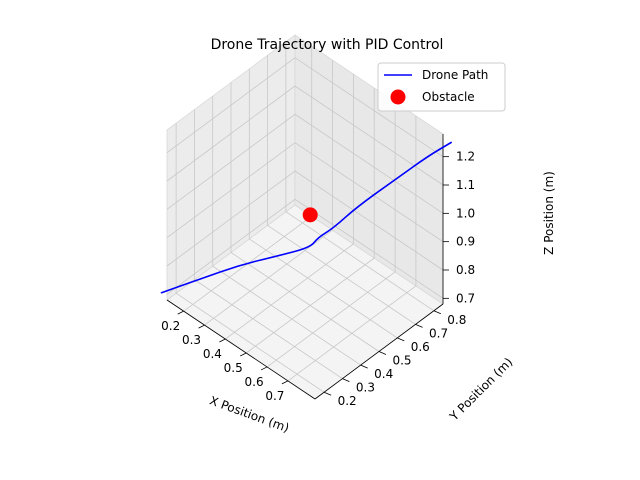 This screenshot has height=480, width=640. I want to click on chart-title: Drone Trajectory with PID Control, so click(327, 45).